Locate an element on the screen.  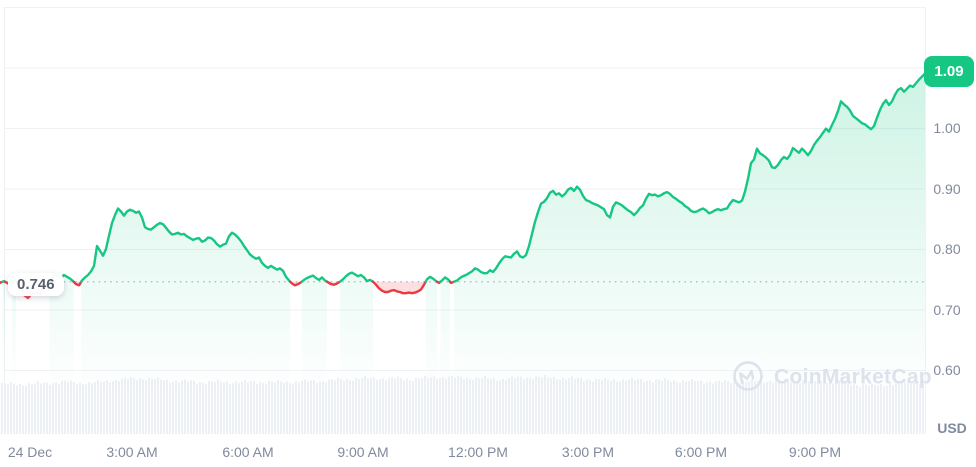
x-axis-tick: 3:00 PM is located at coordinates (588, 452).